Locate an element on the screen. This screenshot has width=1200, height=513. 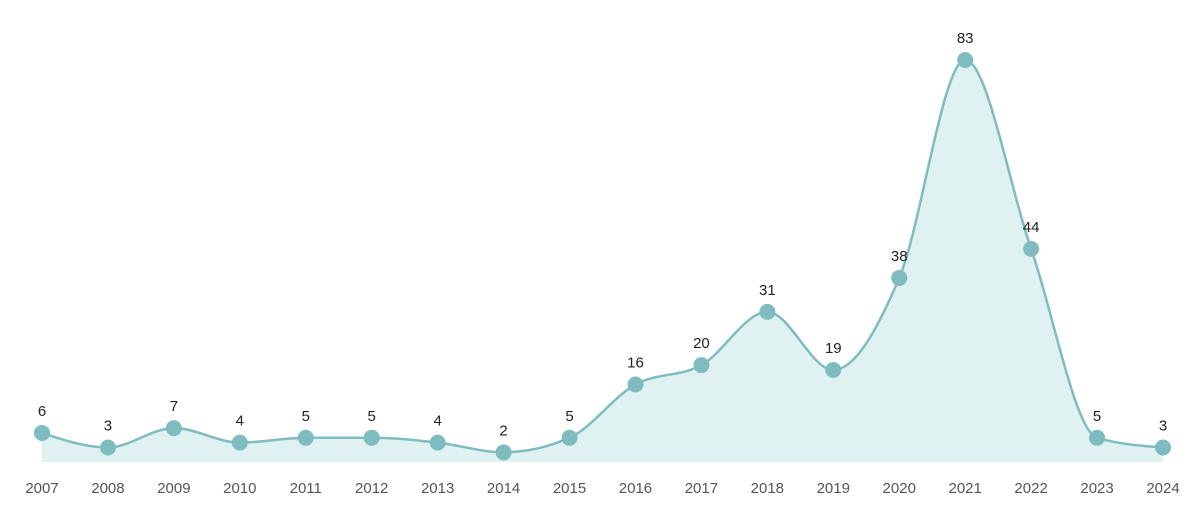
x-tick-label: 2016 is located at coordinates (635, 488).